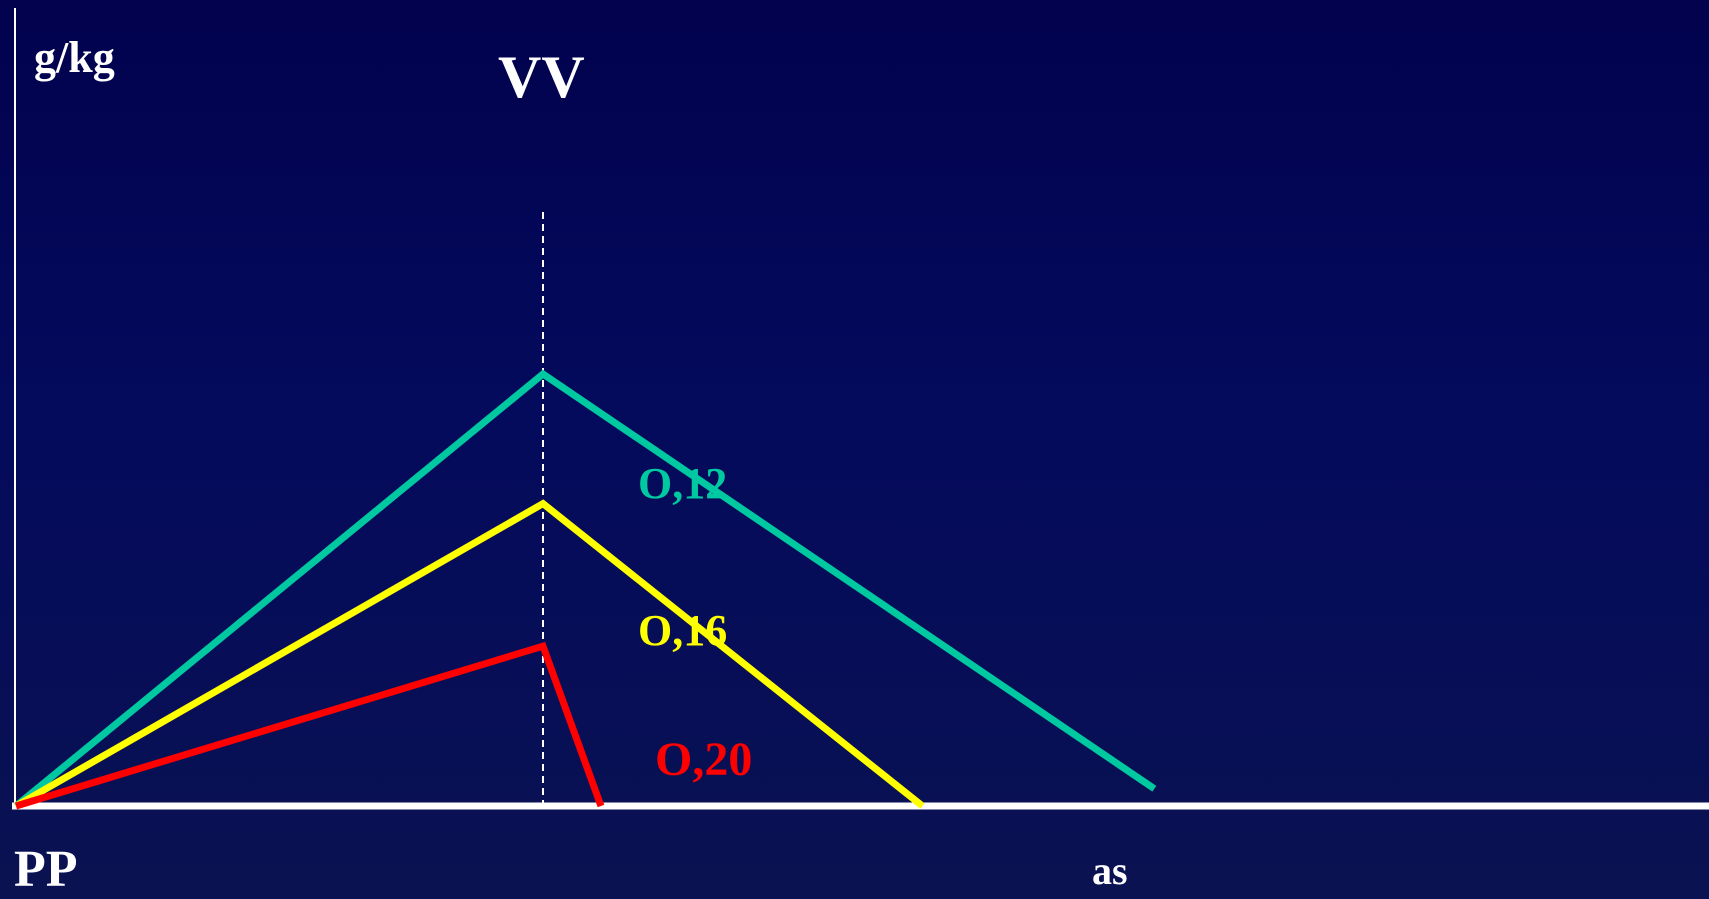 This screenshot has height=899, width=1709. I want to click on series-label-1: O,12, so click(682, 483).